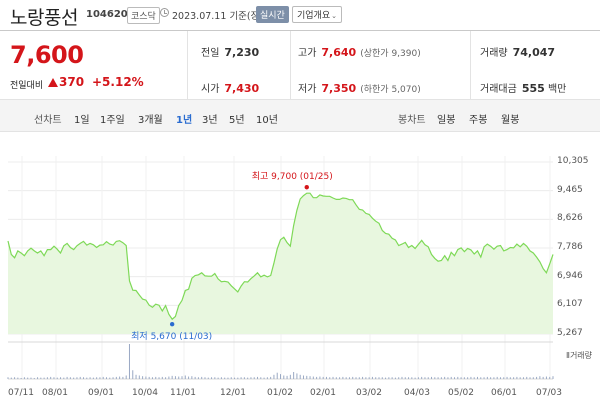 The height and width of the screenshot is (412, 600). I want to click on change-amount: 370, so click(72, 82).